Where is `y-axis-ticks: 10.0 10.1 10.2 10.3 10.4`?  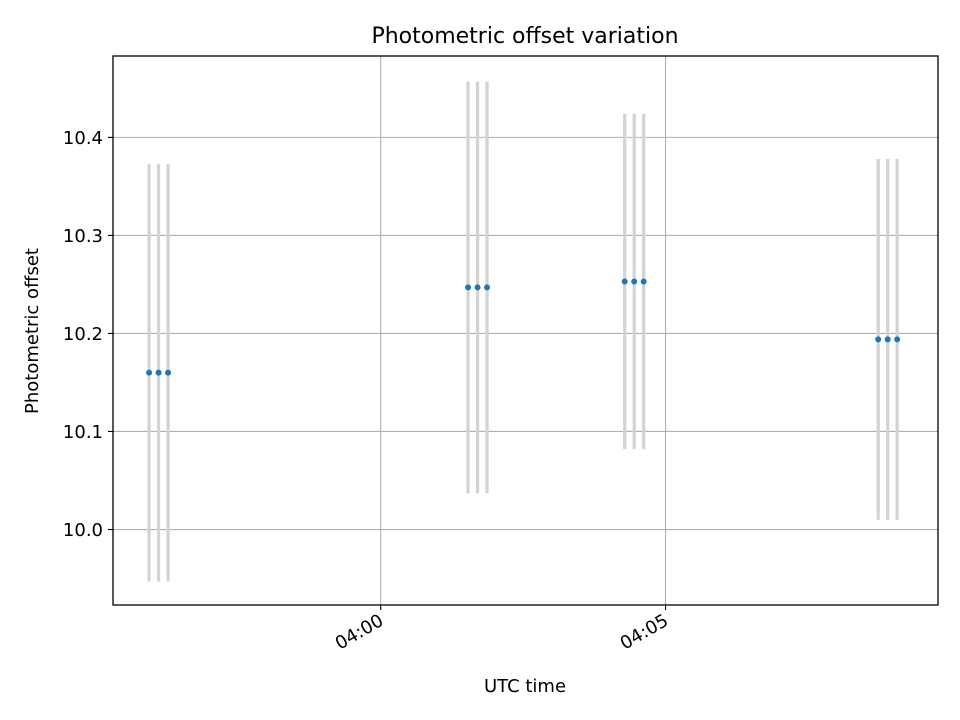 y-axis-ticks: 10.0 10.1 10.2 10.3 10.4 is located at coordinates (88, 334).